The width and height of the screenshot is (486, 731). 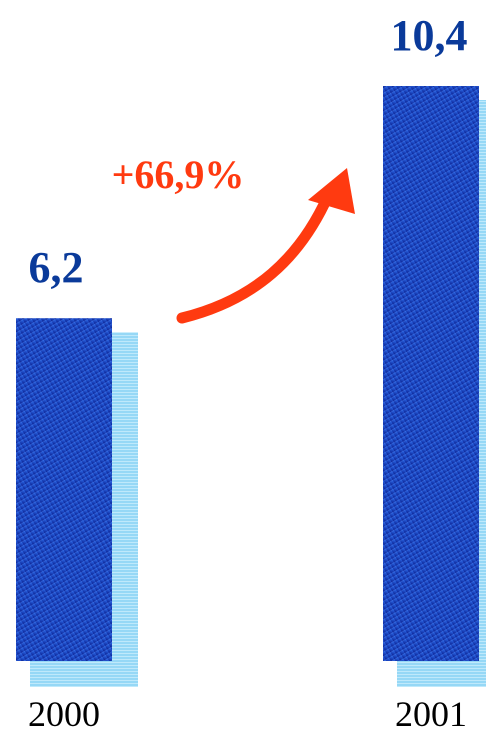 I want to click on growth-arrow-head, so click(x=331, y=191).